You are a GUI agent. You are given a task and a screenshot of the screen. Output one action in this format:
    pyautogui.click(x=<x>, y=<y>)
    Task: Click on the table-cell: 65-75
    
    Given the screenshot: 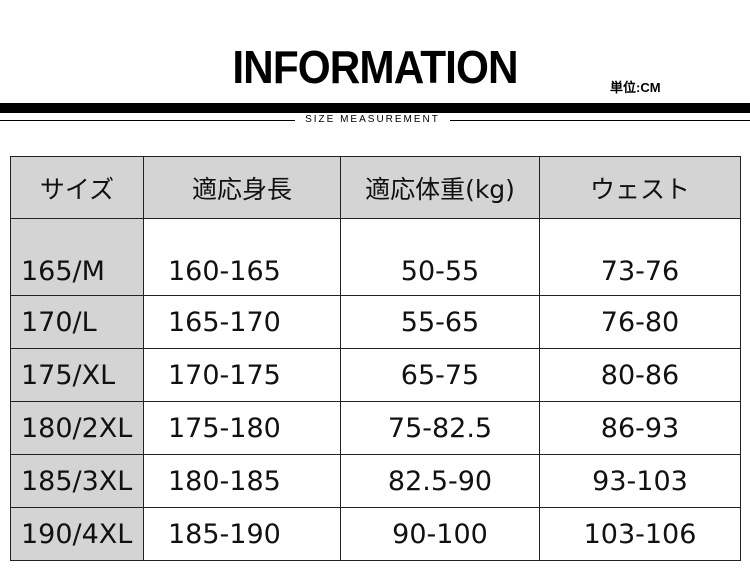 What is the action you would take?
    pyautogui.click(x=440, y=375)
    